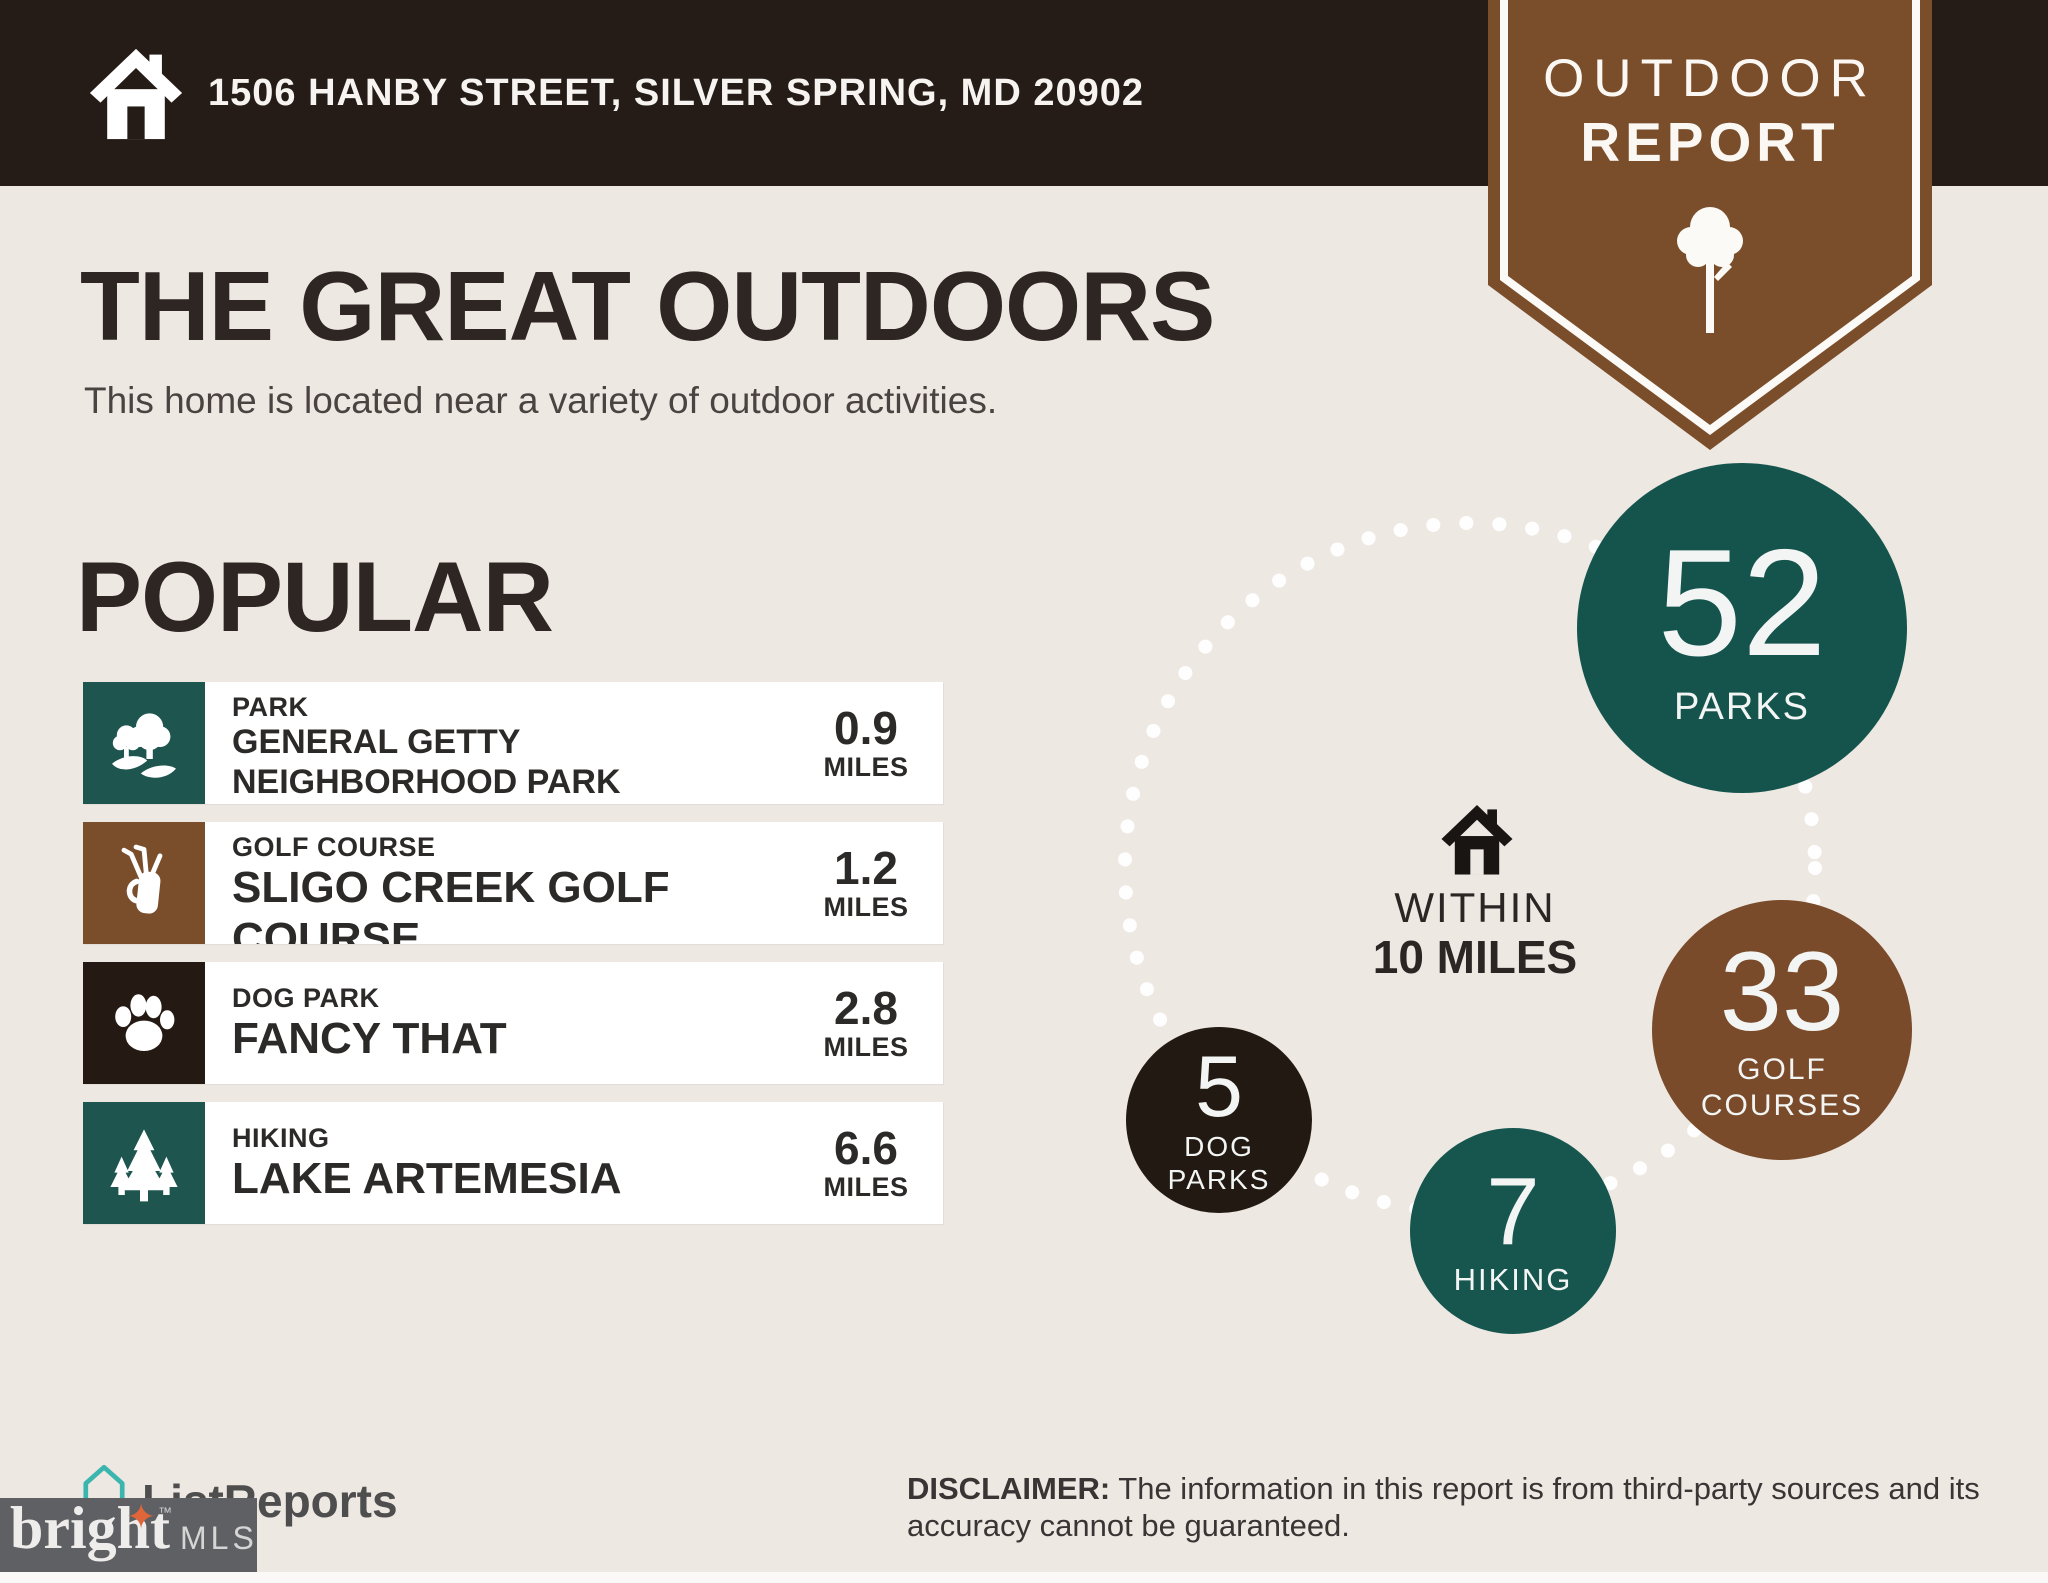 Image resolution: width=2048 pixels, height=1583 pixels. Describe the element at coordinates (1475, 907) in the screenshot. I see `radius-label-line1: WITHIN` at that location.